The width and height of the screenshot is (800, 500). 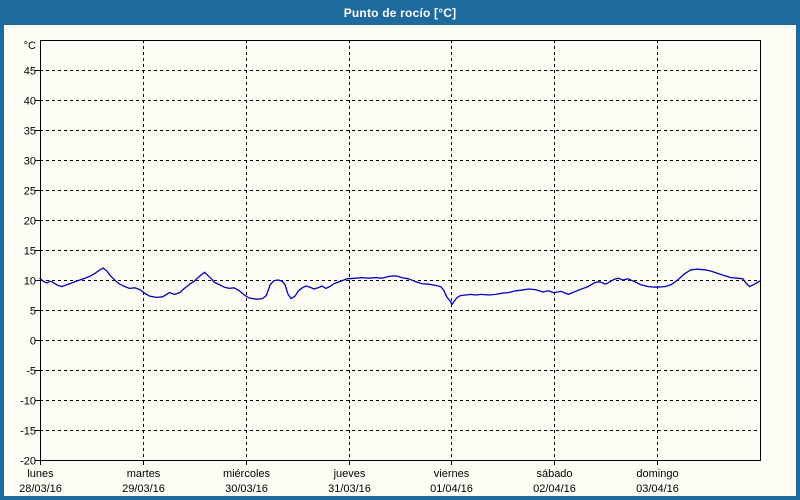 What do you see at coordinates (349, 489) in the screenshot?
I see `x-axis-date-label: 31/03/16` at bounding box center [349, 489].